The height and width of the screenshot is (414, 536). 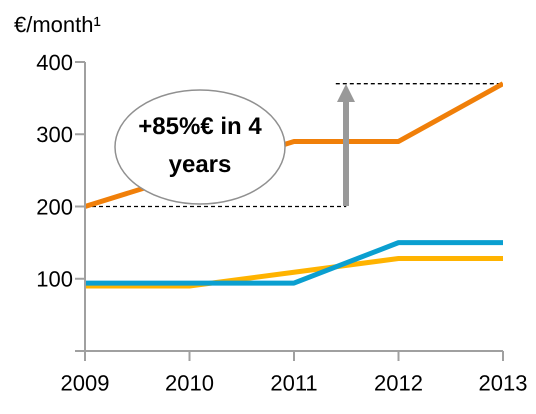 I want to click on x-tick-label: 2012, so click(x=398, y=383).